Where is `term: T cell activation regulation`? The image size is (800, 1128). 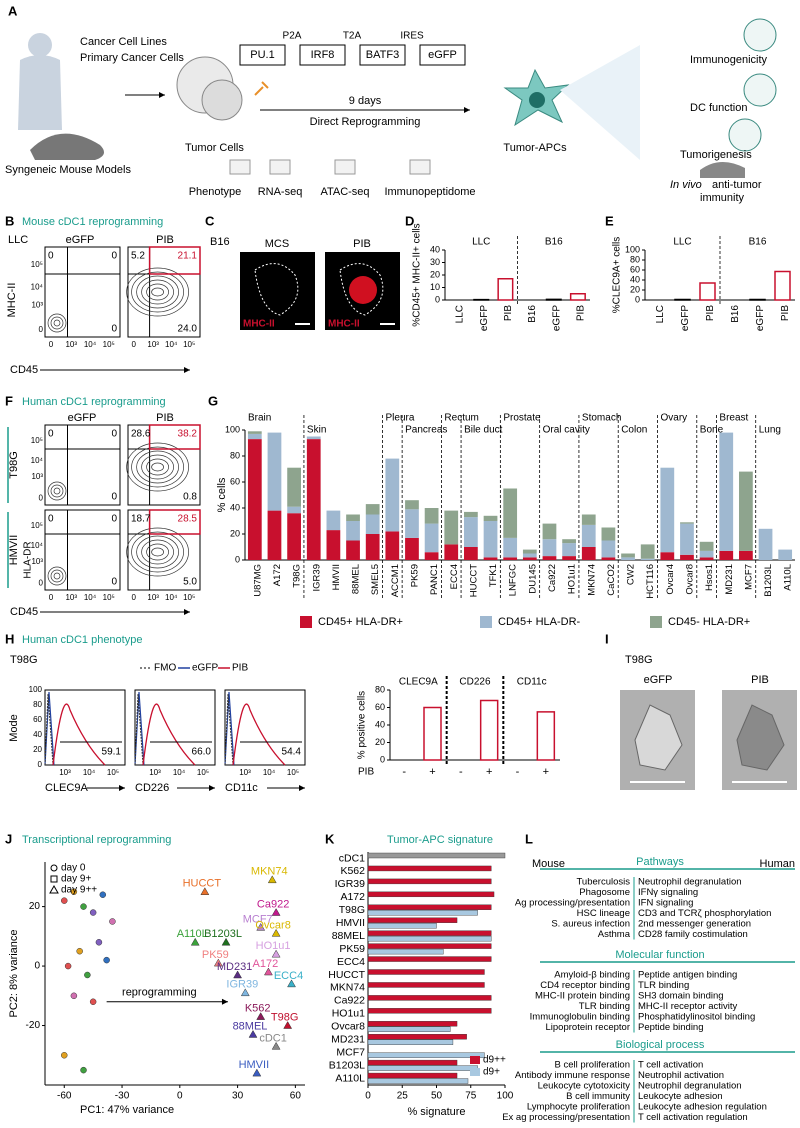
term: T cell activation regulation is located at coordinates (693, 1117).